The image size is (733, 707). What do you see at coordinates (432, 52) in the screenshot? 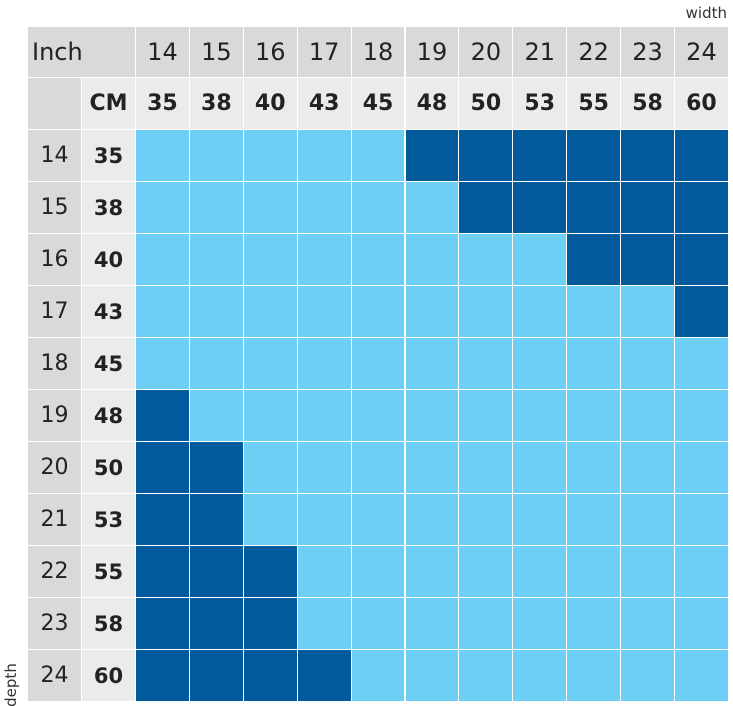
I see `column-inch-header: 19` at bounding box center [432, 52].